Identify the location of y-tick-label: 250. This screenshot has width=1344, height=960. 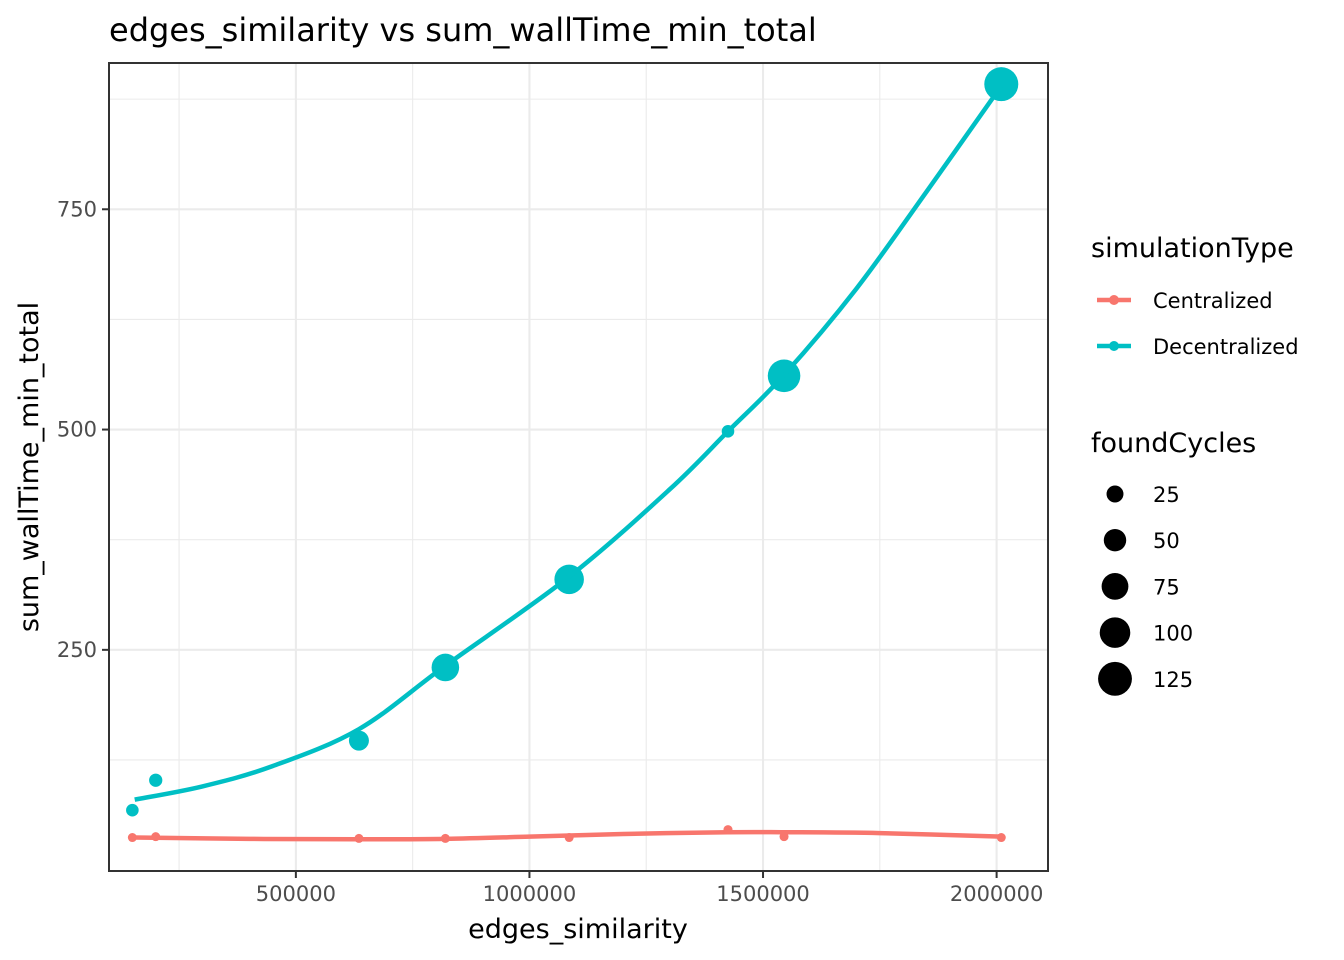
(77, 650).